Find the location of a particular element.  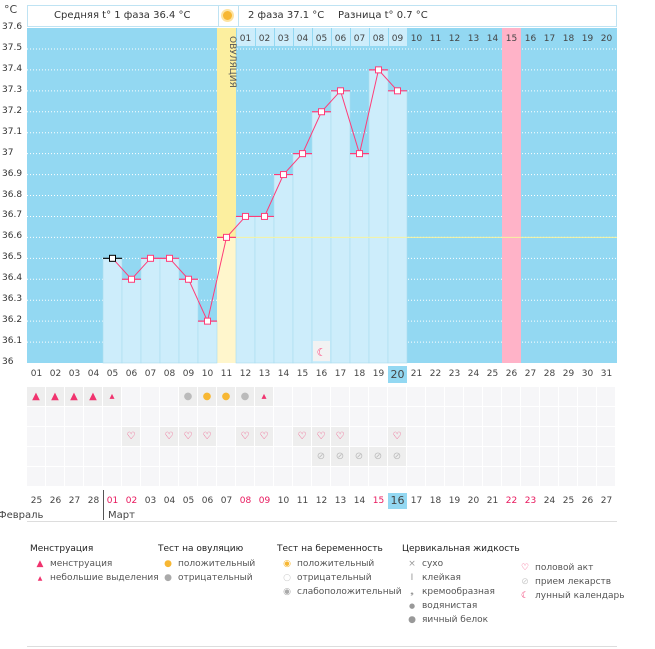

date-number: 08 is located at coordinates (245, 501).